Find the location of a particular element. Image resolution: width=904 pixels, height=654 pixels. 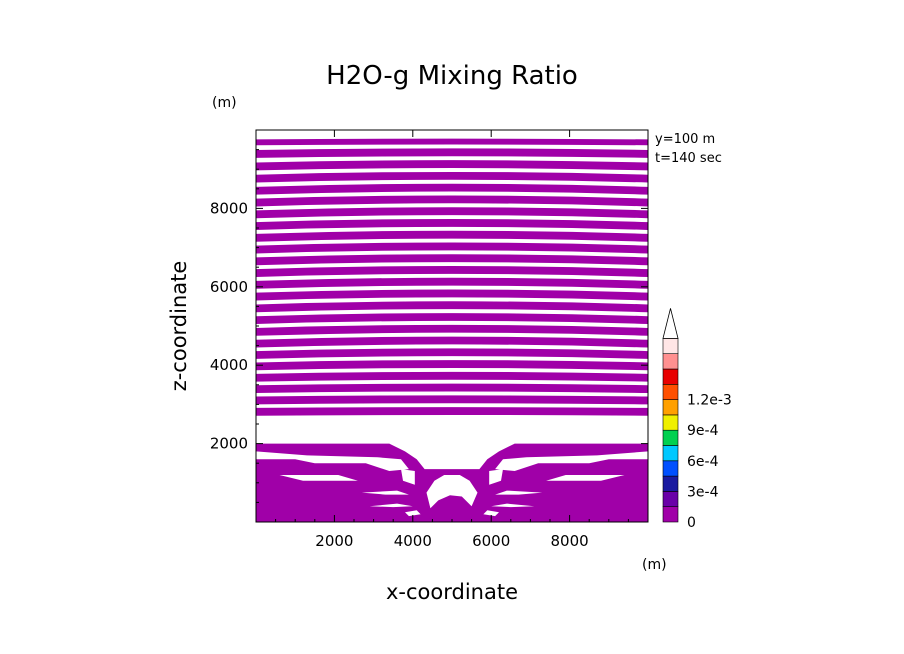

y-tick-label-2: 6000 is located at coordinates (229, 287).